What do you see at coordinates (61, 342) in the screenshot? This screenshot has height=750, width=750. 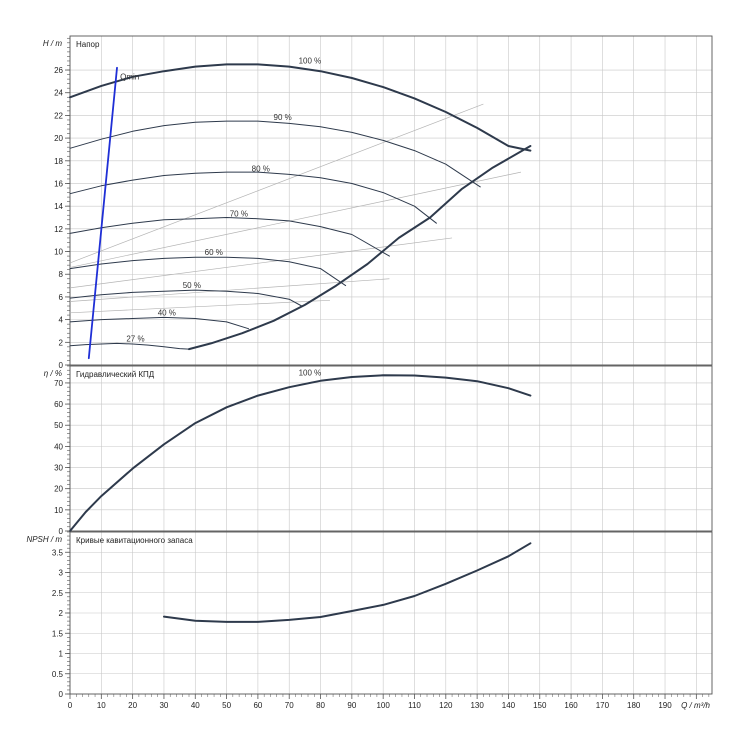 I see `head-ytick-label: 2` at bounding box center [61, 342].